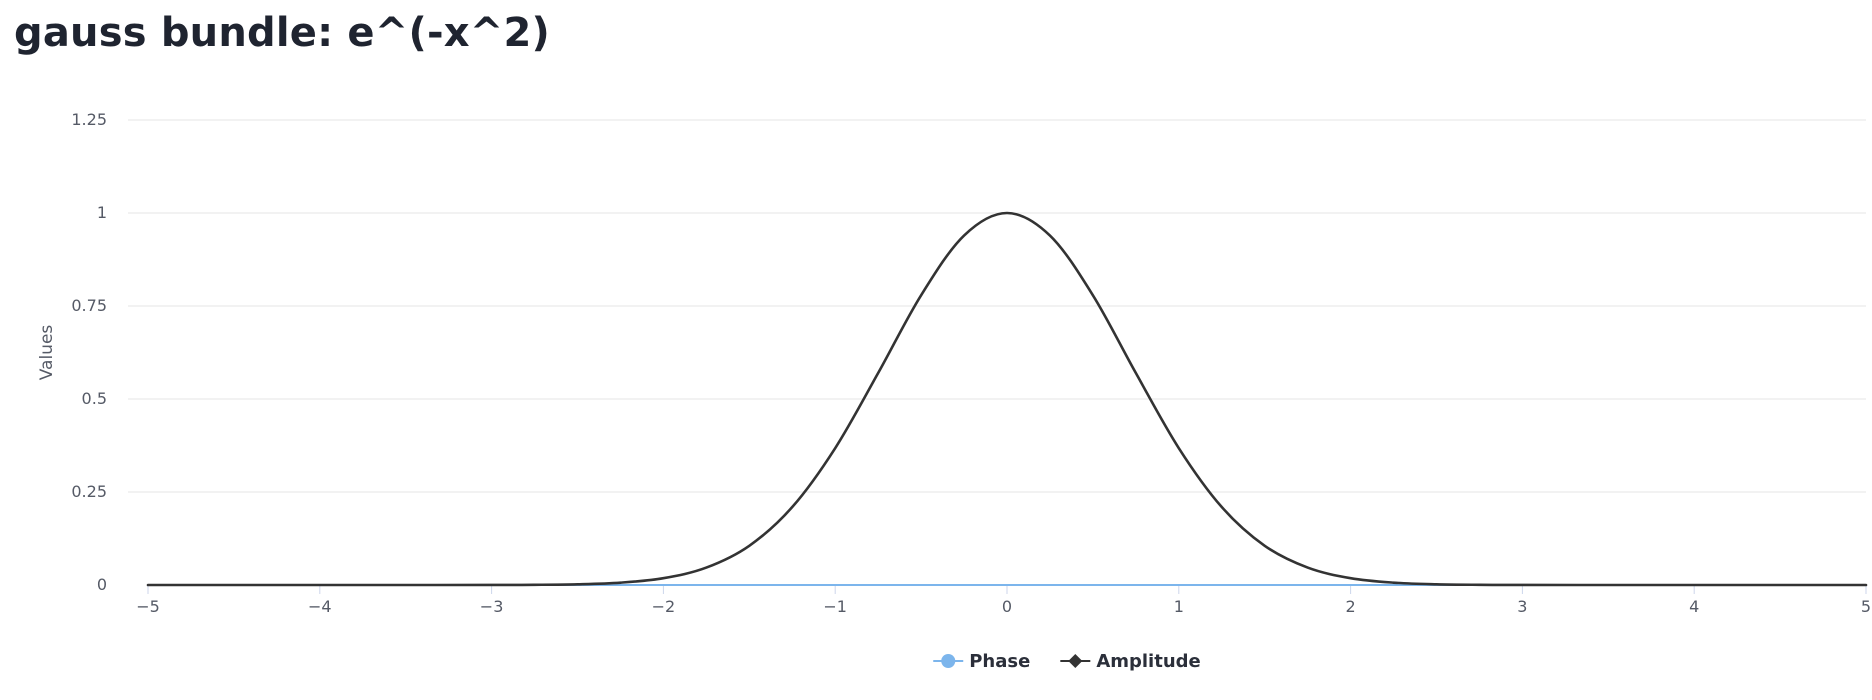  What do you see at coordinates (89, 491) in the screenshot?
I see `y-tick-label: 0.25` at bounding box center [89, 491].